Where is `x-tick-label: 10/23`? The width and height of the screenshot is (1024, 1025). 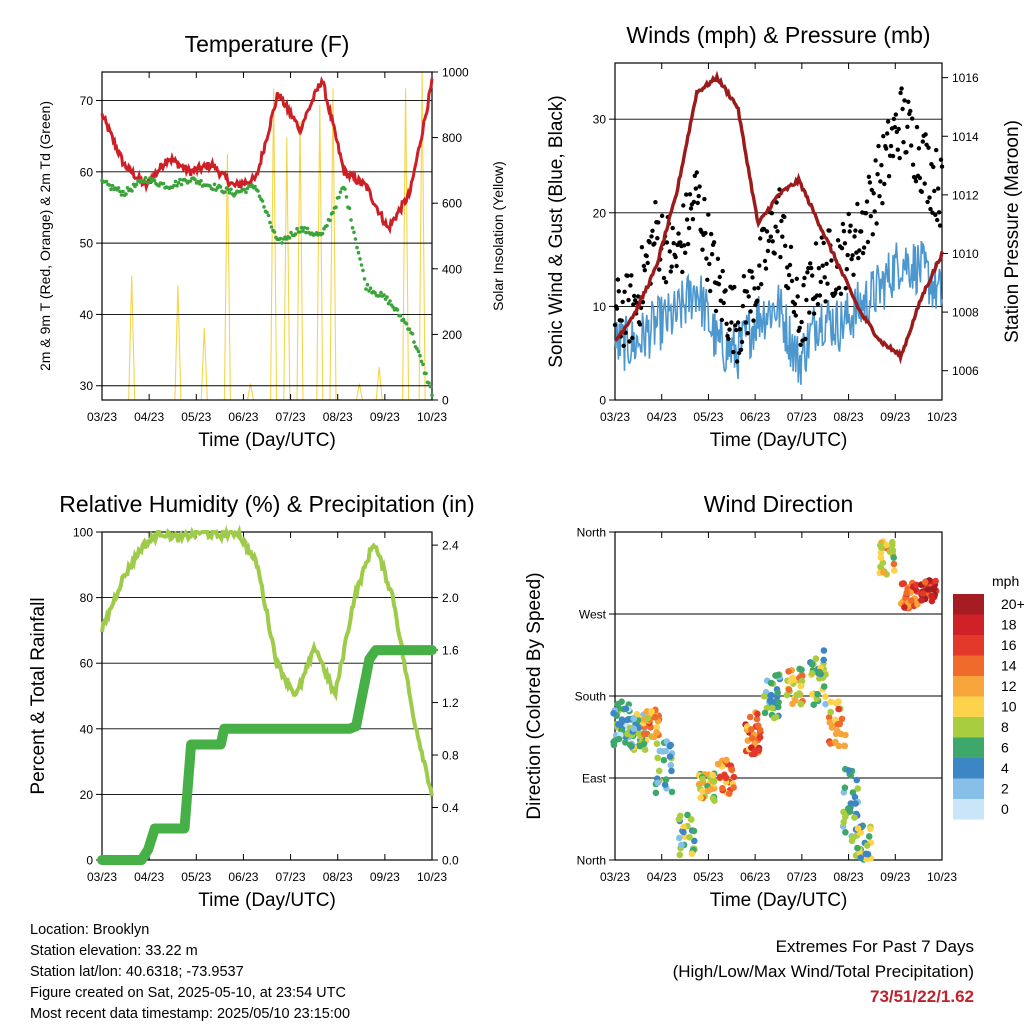 x-tick-label: 10/23 is located at coordinates (432, 417).